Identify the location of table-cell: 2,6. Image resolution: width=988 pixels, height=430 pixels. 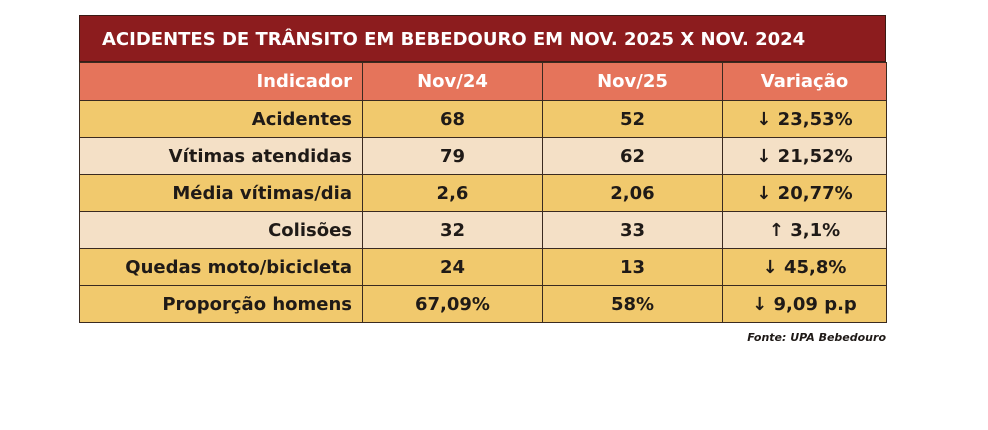
(452, 193).